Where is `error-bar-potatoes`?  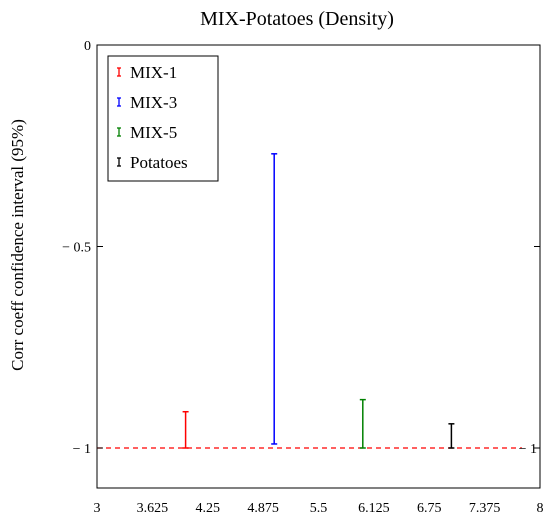 error-bar-potatoes is located at coordinates (451, 436).